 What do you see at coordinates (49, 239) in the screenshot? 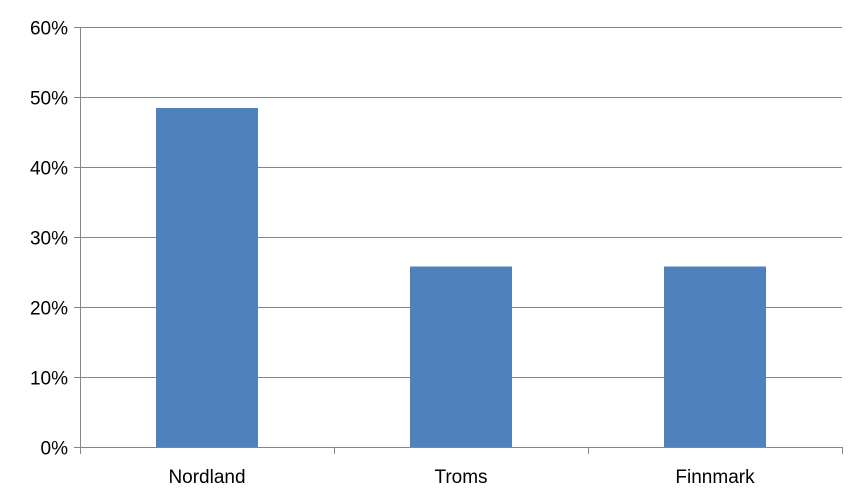
I see `y-tick-label: 30%` at bounding box center [49, 239].